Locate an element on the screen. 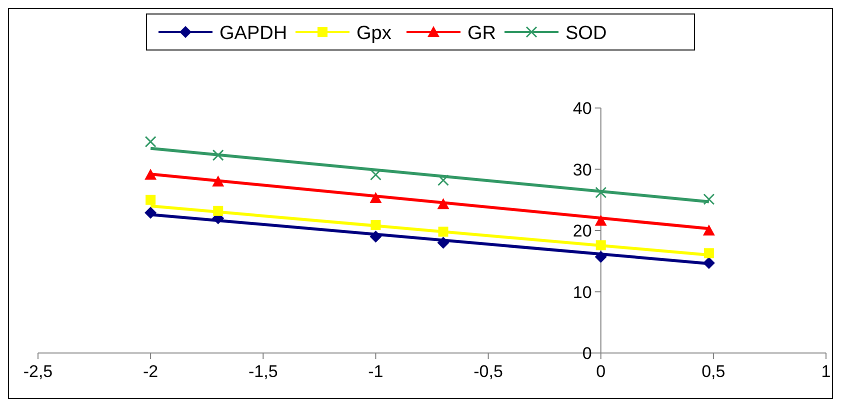 The height and width of the screenshot is (407, 841). x-tick-label: -0,5 is located at coordinates (488, 371).